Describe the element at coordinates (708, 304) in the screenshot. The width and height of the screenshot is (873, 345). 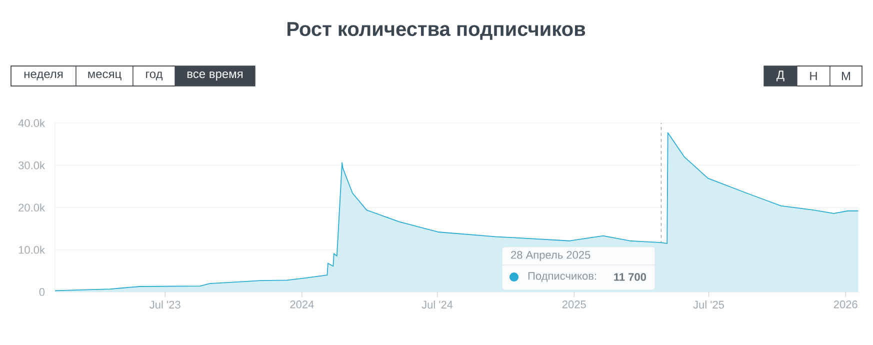
I see `x-tick-label: Jul '25` at that location.